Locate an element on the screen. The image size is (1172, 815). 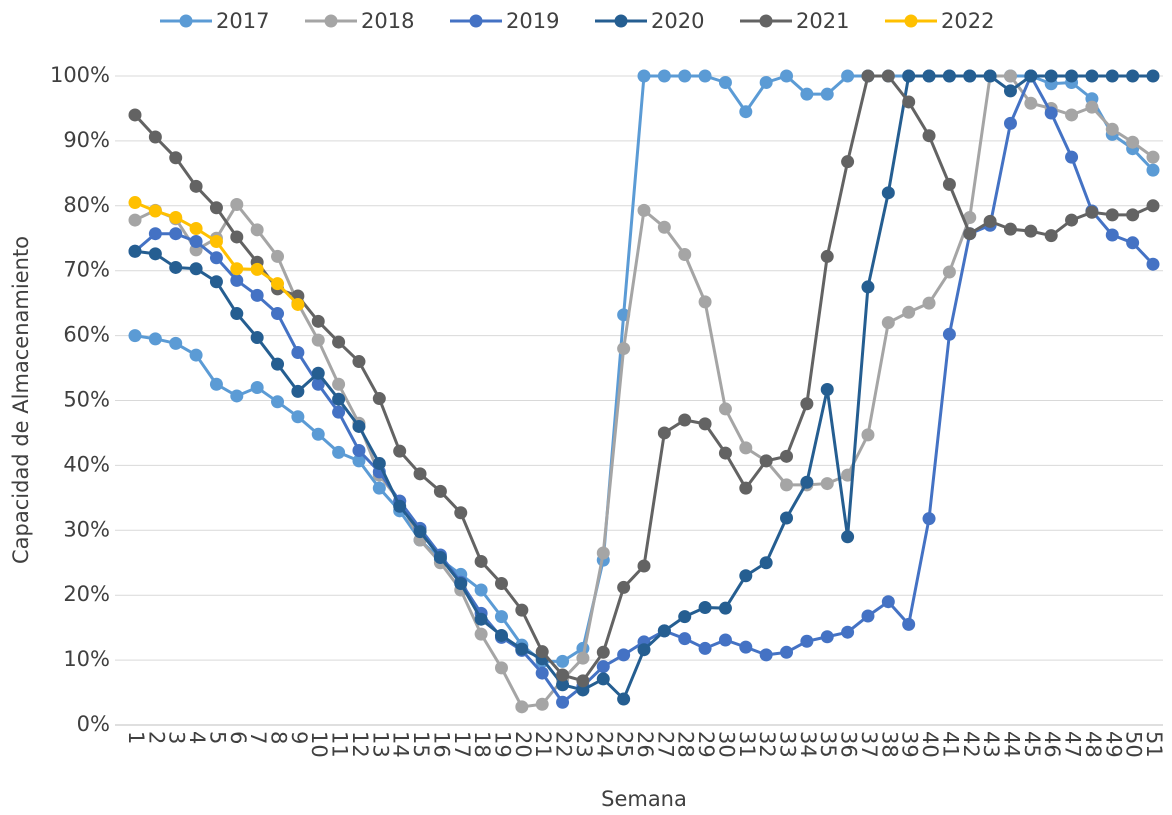
x-tick-label: 9 is located at coordinates (299, 737).